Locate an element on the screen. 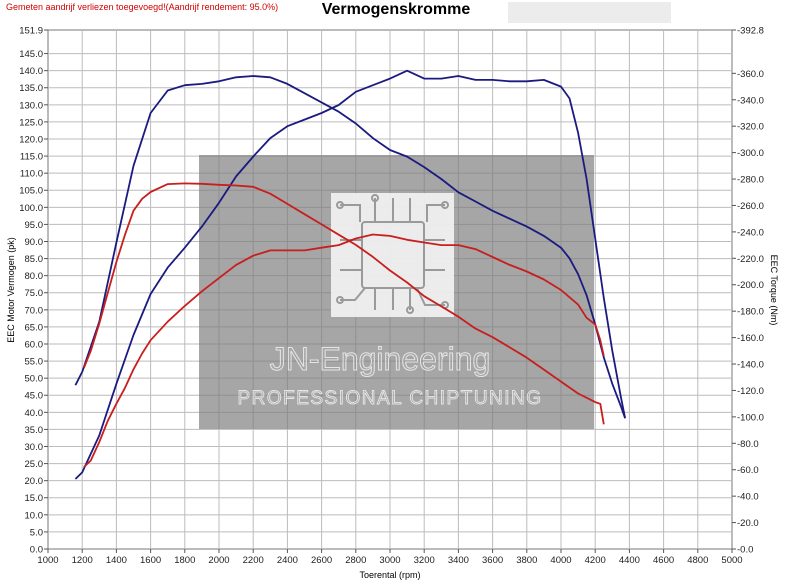  y2-tick-label: -300.0 is located at coordinates (750, 153).